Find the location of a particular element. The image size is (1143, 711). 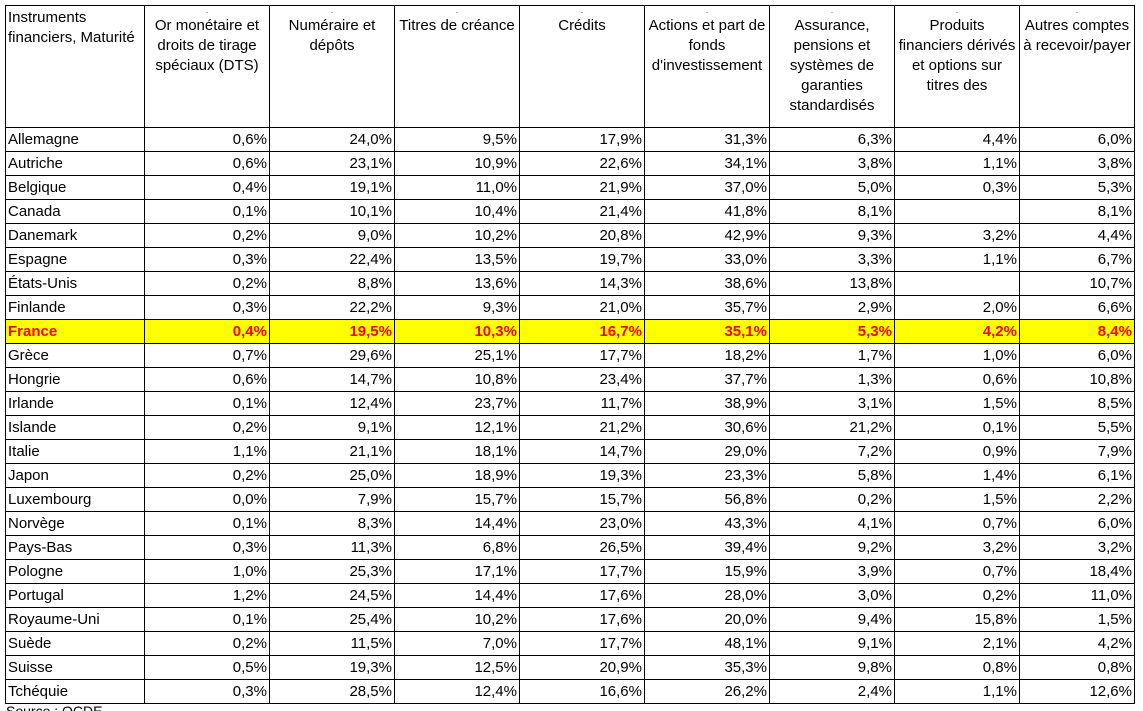

value-cell: 0,7% is located at coordinates (957, 523).